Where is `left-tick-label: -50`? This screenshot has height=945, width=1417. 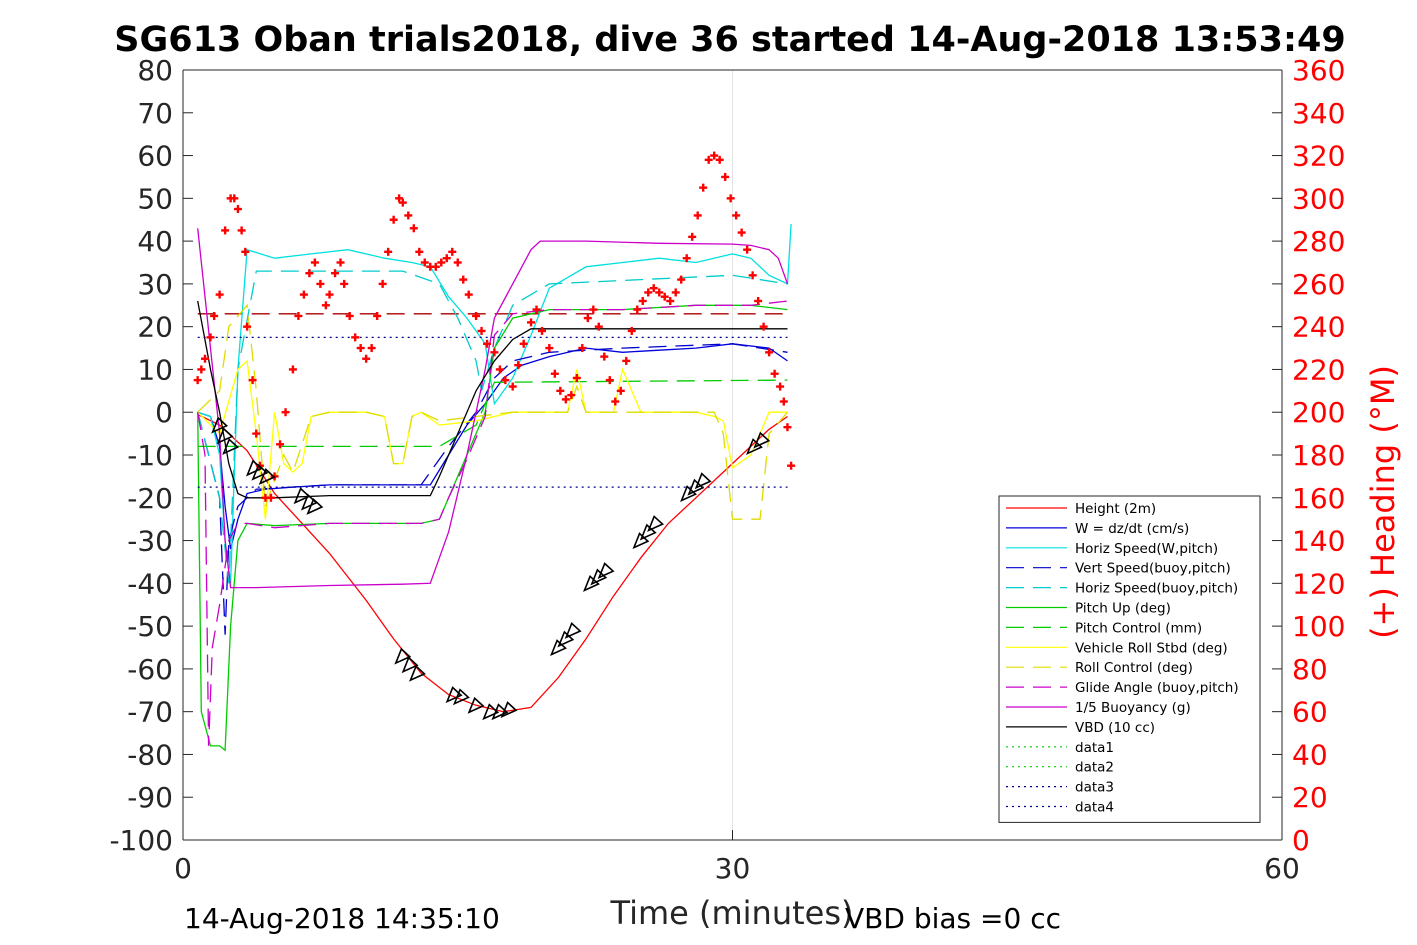
left-tick-label: -50 is located at coordinates (150, 626).